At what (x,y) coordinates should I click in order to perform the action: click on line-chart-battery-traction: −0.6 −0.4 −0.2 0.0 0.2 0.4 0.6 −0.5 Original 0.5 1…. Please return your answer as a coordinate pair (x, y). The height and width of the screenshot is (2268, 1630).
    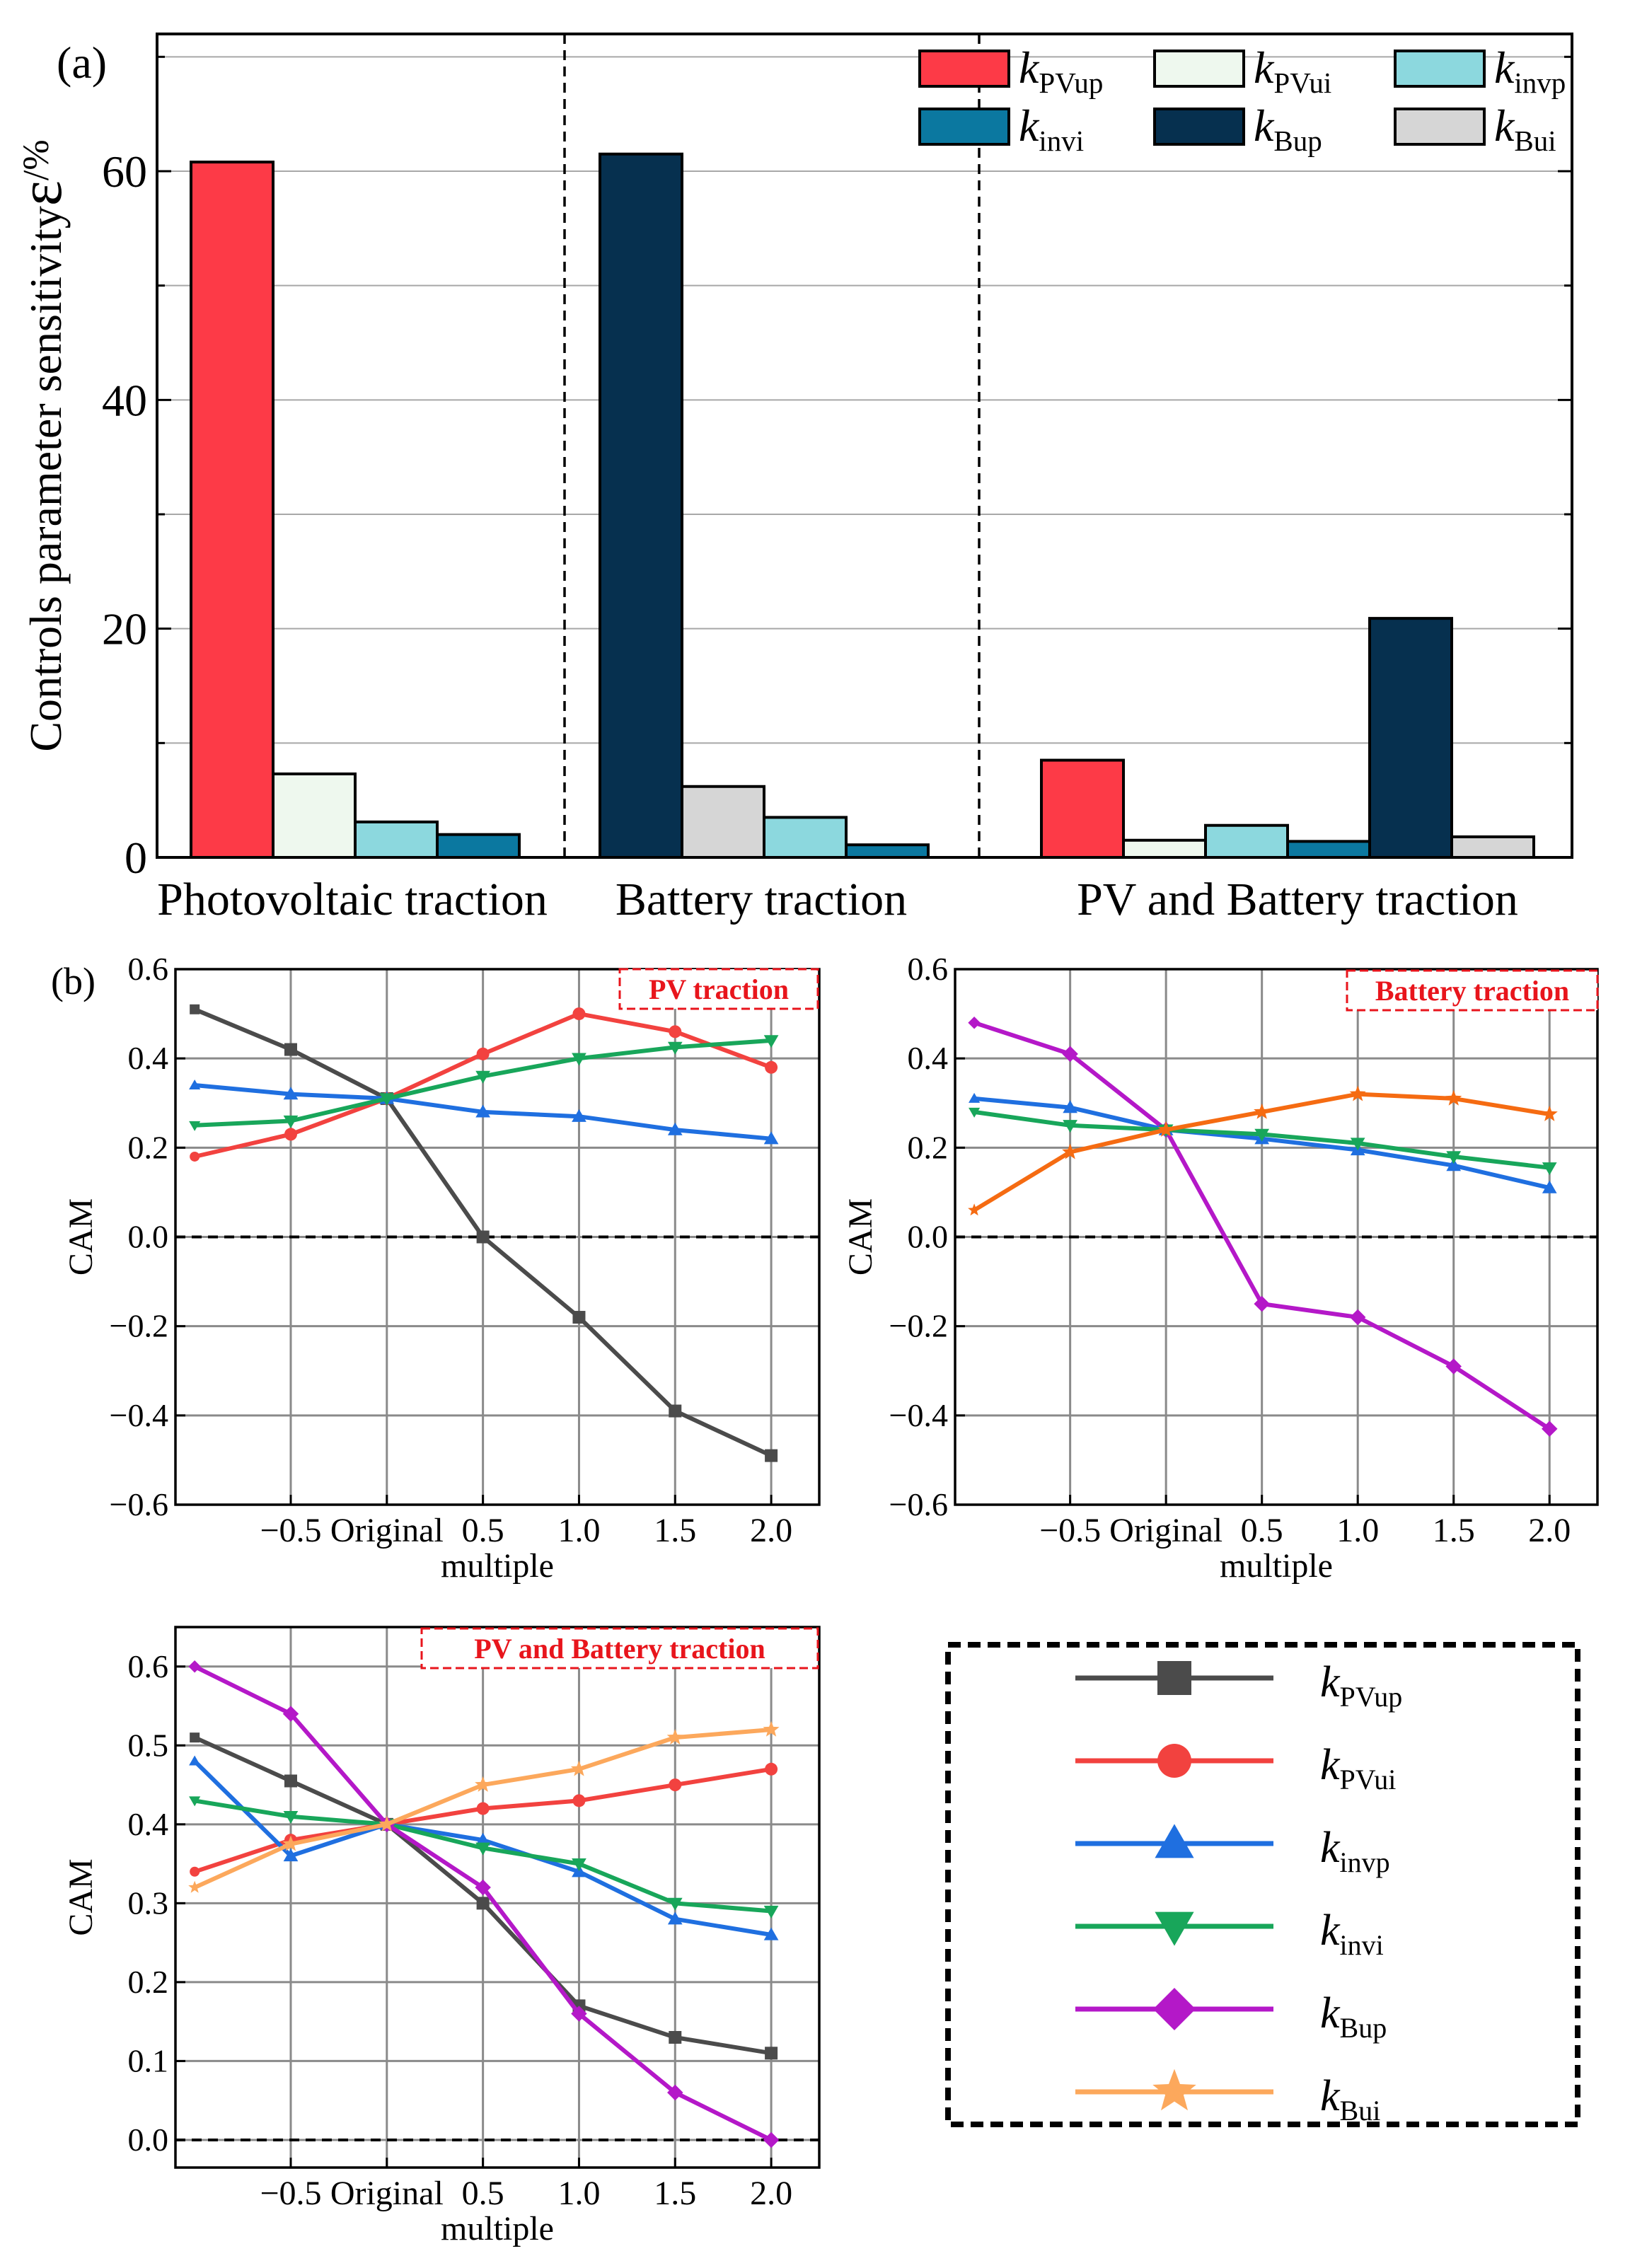
    Looking at the image, I should click on (1220, 1268).